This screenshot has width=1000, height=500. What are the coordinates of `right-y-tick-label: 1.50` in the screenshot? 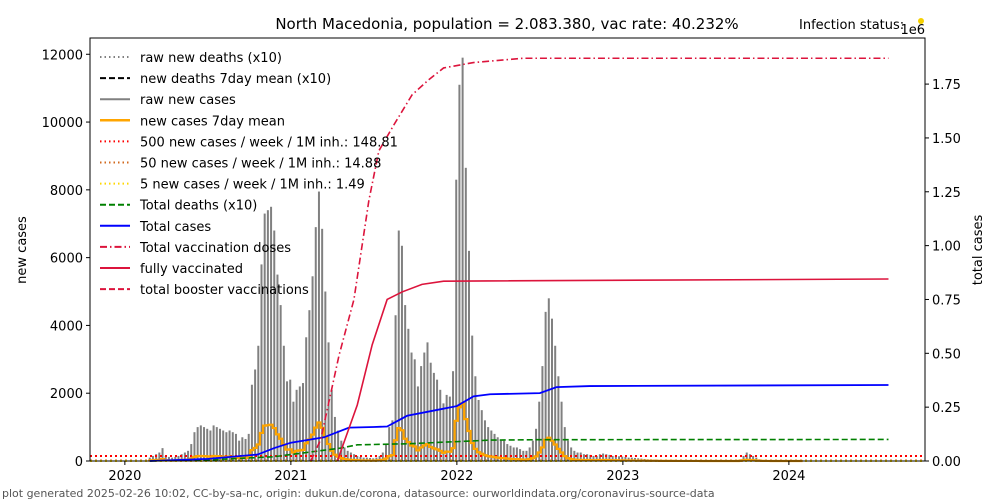 It's located at (946, 139).